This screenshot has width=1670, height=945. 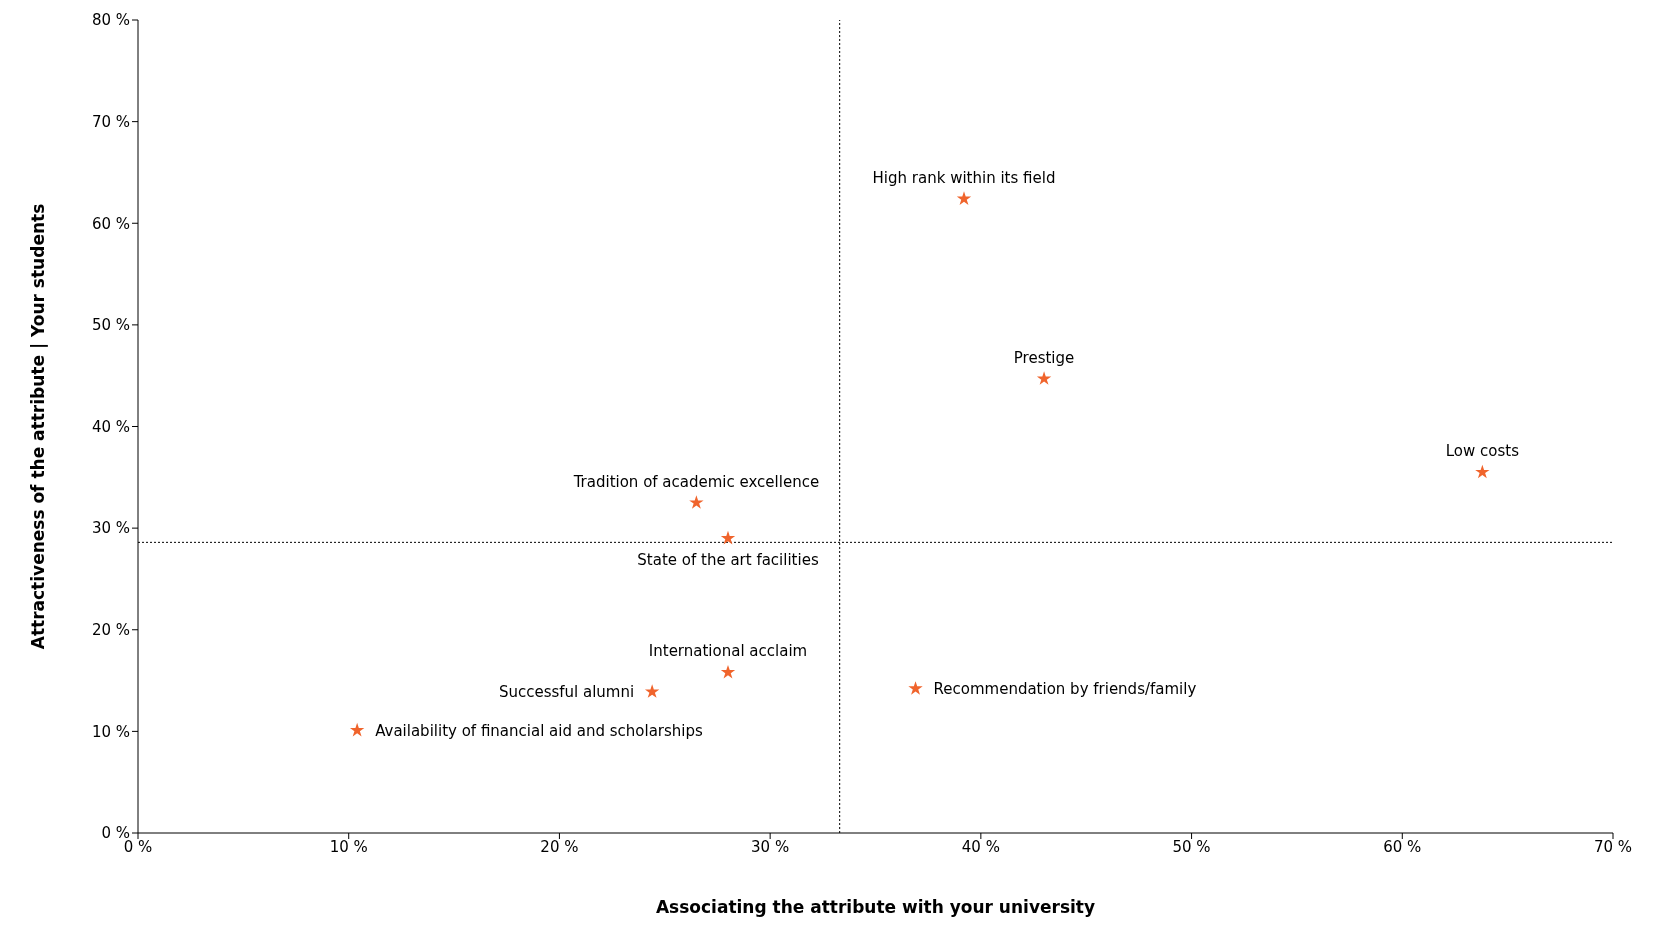 I want to click on annotation: Prestige, so click(x=1044, y=357).